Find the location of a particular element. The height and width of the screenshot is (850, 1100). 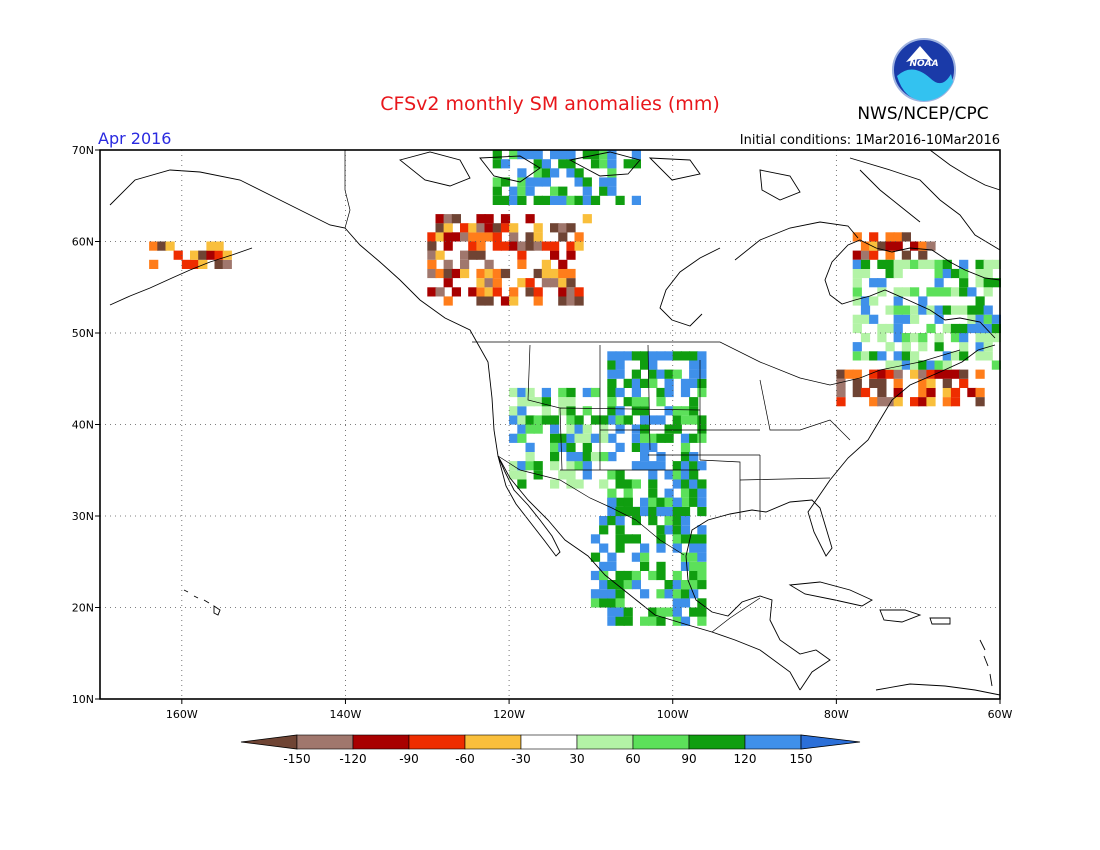

latitude-tick-label: 50N is located at coordinates (83, 333).